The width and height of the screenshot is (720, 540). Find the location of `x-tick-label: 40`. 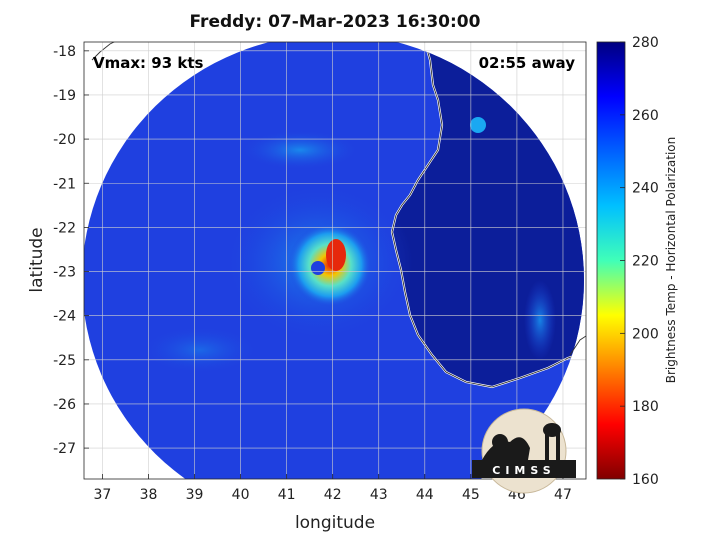

x-tick-label: 40 is located at coordinates (241, 495).